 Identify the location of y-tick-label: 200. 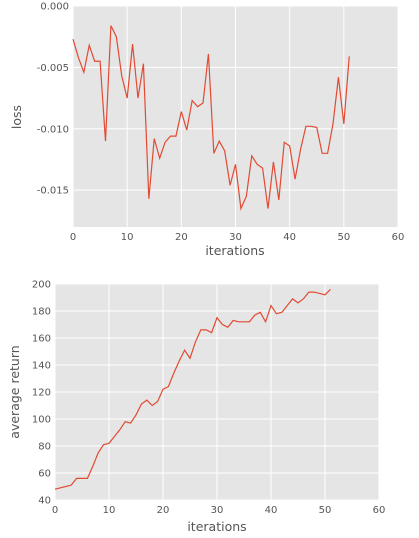
(41, 285).